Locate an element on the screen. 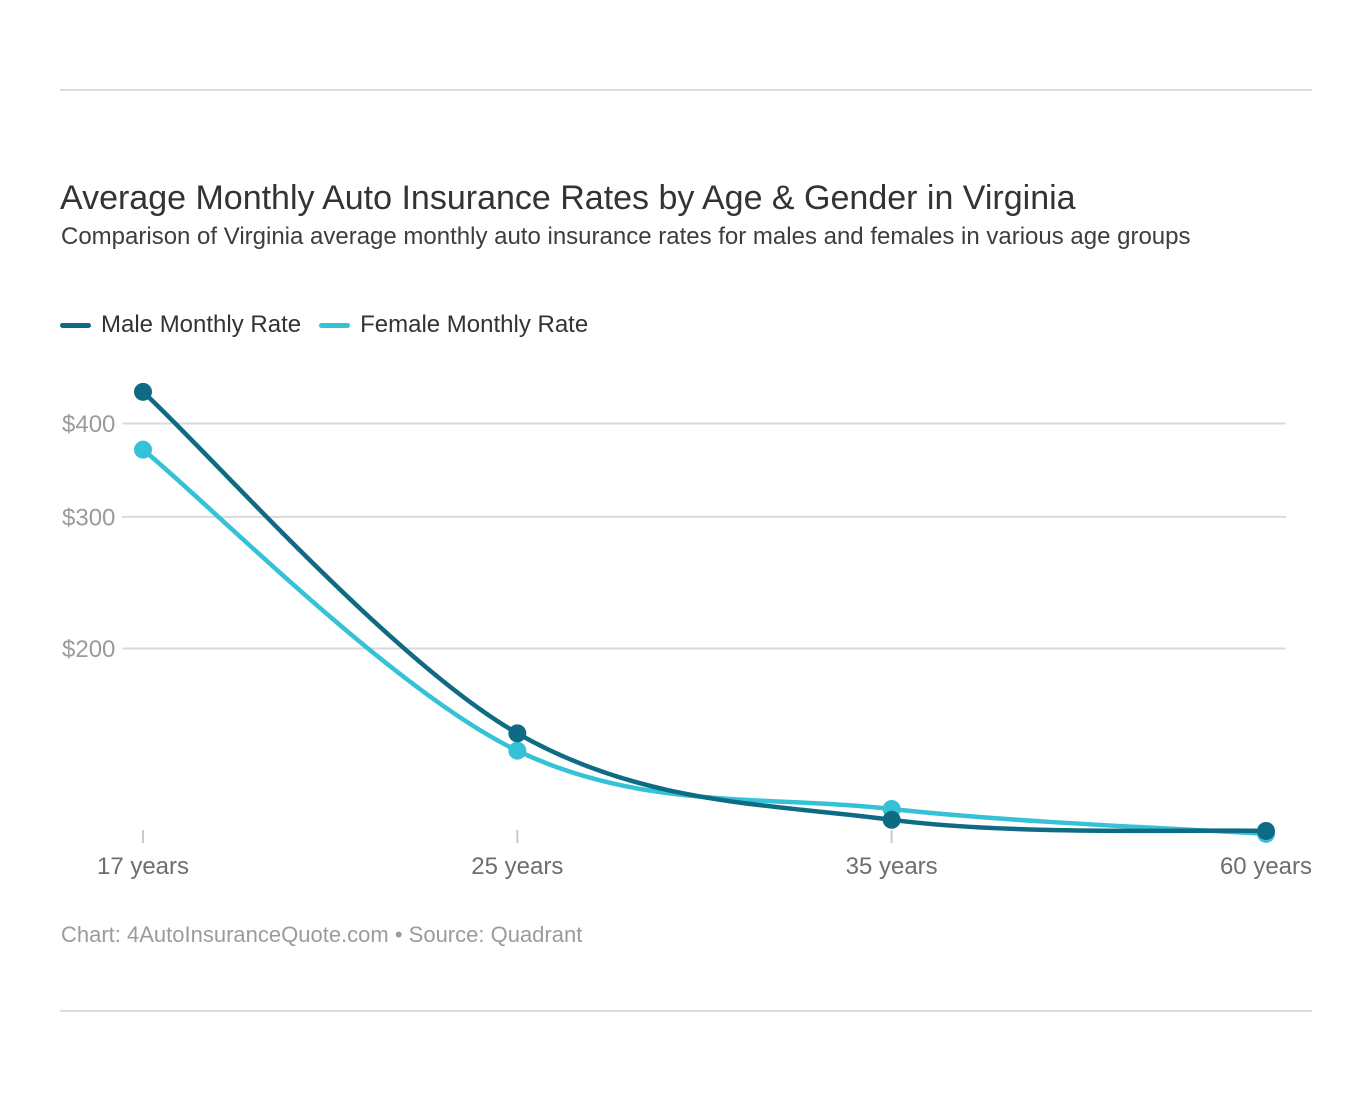 The width and height of the screenshot is (1372, 1104). legend-item-female: Female Monthly Rate is located at coordinates (453, 325).